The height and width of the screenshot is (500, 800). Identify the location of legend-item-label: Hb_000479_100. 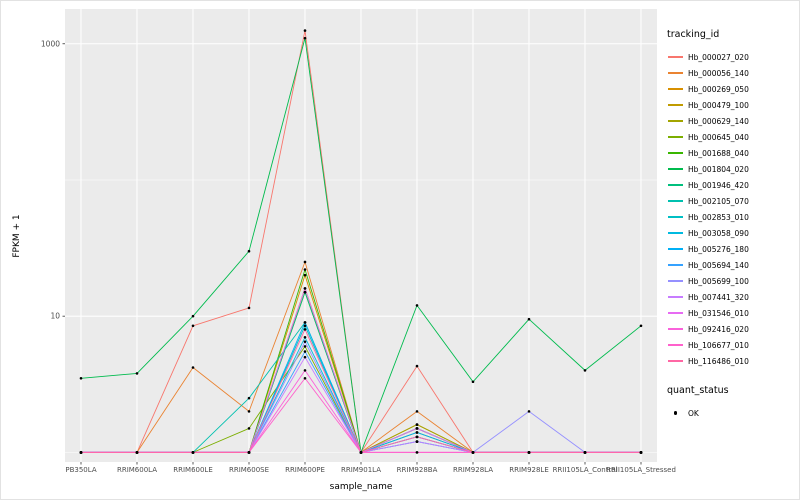
(718, 105).